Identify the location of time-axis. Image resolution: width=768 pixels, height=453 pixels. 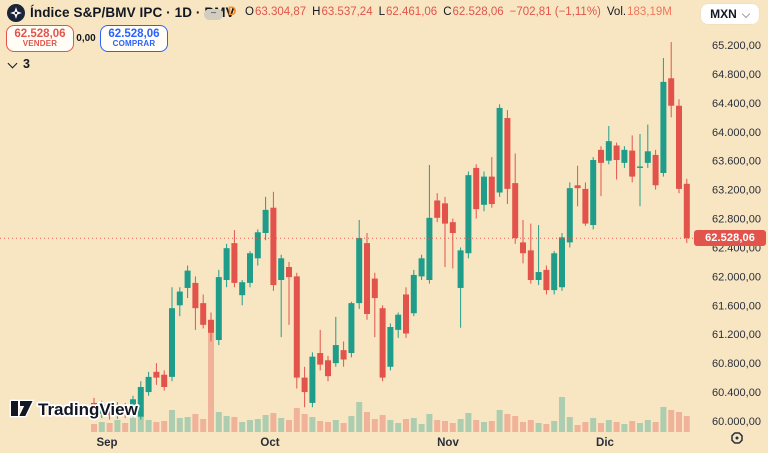
(347, 441).